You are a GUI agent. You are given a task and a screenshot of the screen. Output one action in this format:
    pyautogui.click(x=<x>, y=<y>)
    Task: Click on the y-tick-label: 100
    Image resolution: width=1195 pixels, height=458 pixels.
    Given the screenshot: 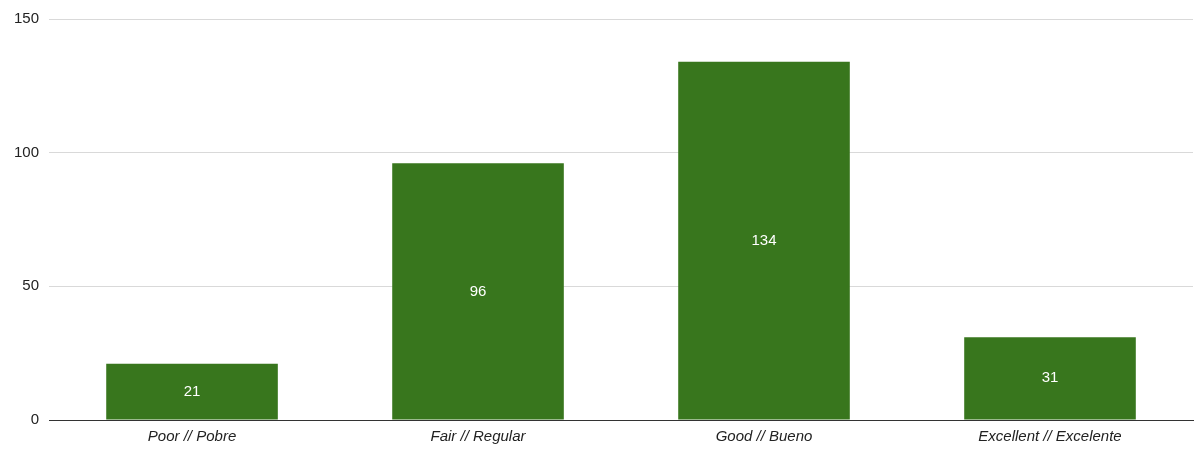 What is the action you would take?
    pyautogui.click(x=27, y=151)
    